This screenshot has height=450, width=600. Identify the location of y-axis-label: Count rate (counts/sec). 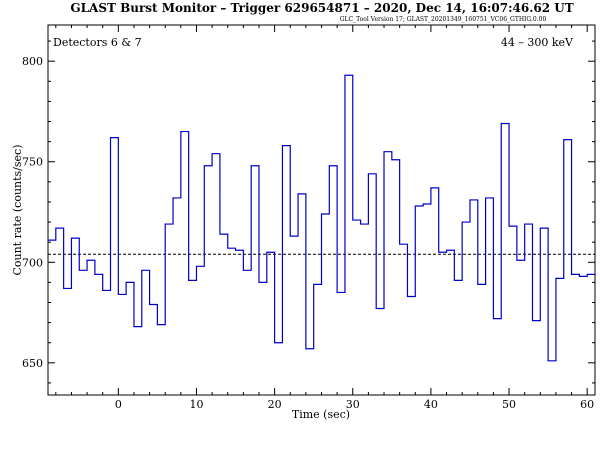
(17, 210).